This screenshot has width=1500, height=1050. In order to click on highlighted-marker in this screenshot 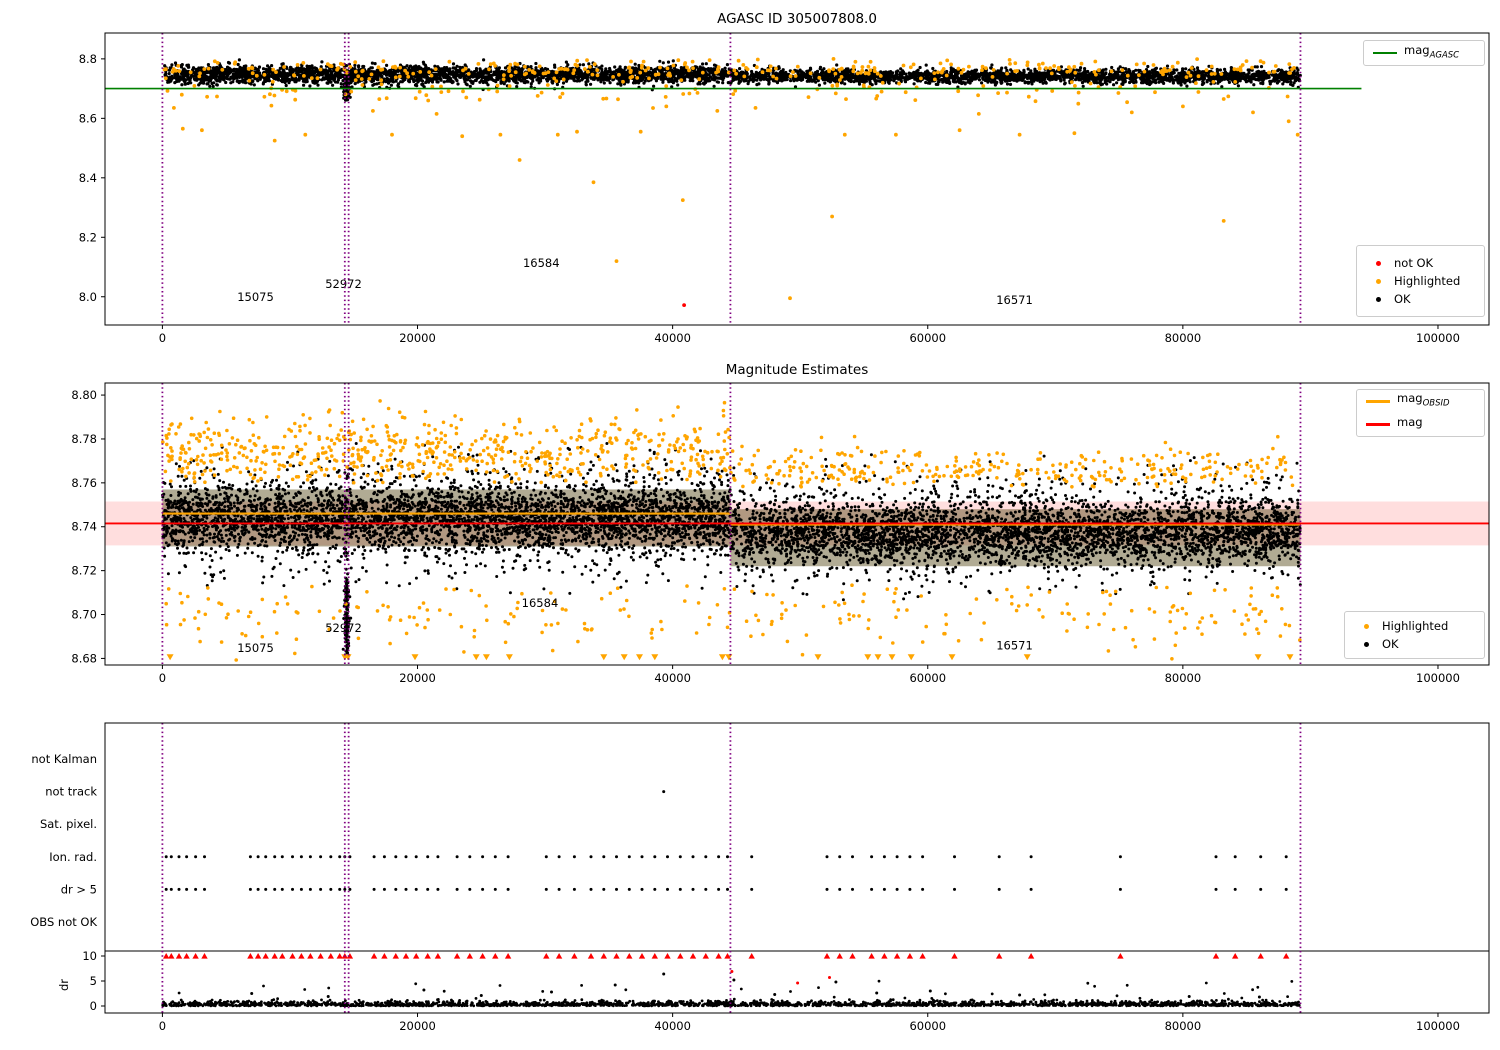, I will do `click(1378, 281)`.